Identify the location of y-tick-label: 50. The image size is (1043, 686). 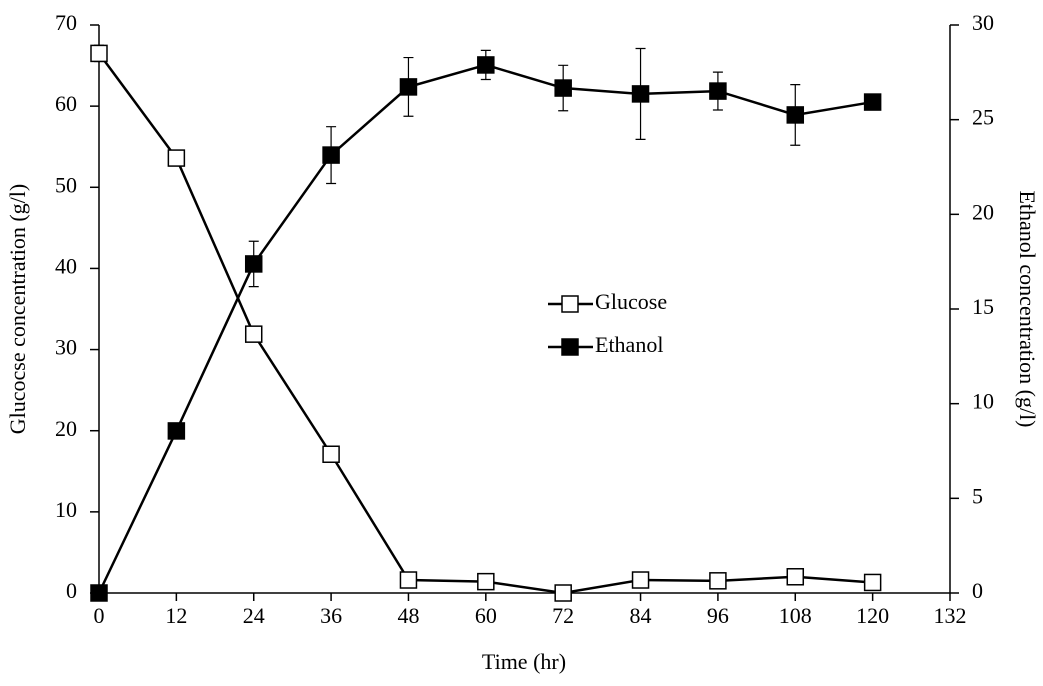
(66, 184).